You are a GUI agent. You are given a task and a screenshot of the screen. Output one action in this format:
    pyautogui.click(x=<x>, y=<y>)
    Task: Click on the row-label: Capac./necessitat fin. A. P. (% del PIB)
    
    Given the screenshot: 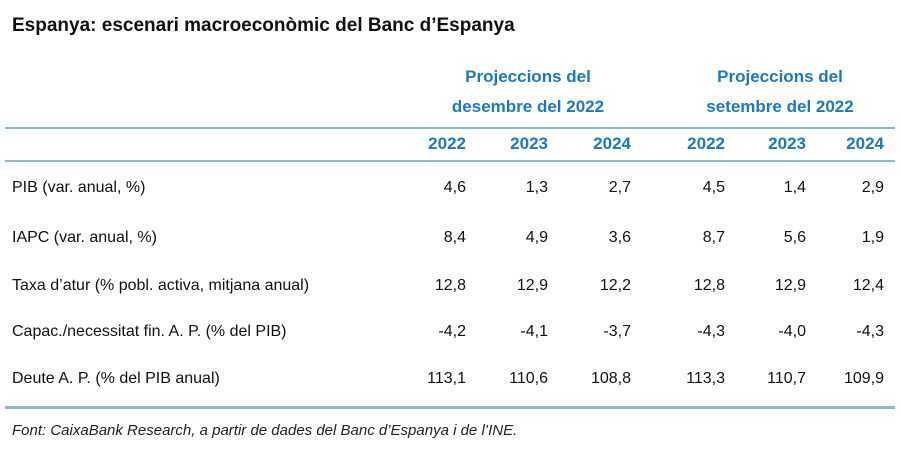 What is the action you would take?
    pyautogui.click(x=149, y=331)
    